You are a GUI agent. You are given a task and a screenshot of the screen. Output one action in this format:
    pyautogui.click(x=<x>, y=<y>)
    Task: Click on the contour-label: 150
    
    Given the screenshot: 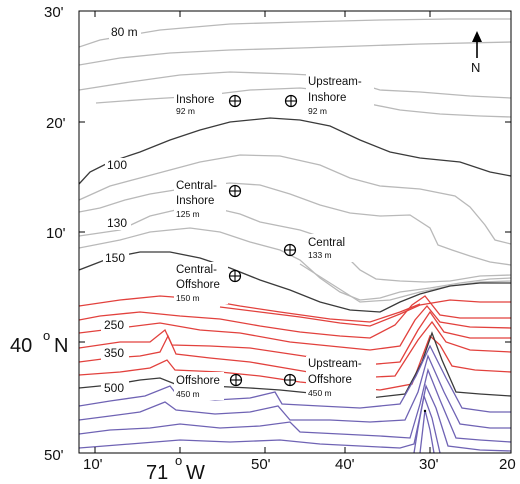 What is the action you would take?
    pyautogui.click(x=115, y=258)
    